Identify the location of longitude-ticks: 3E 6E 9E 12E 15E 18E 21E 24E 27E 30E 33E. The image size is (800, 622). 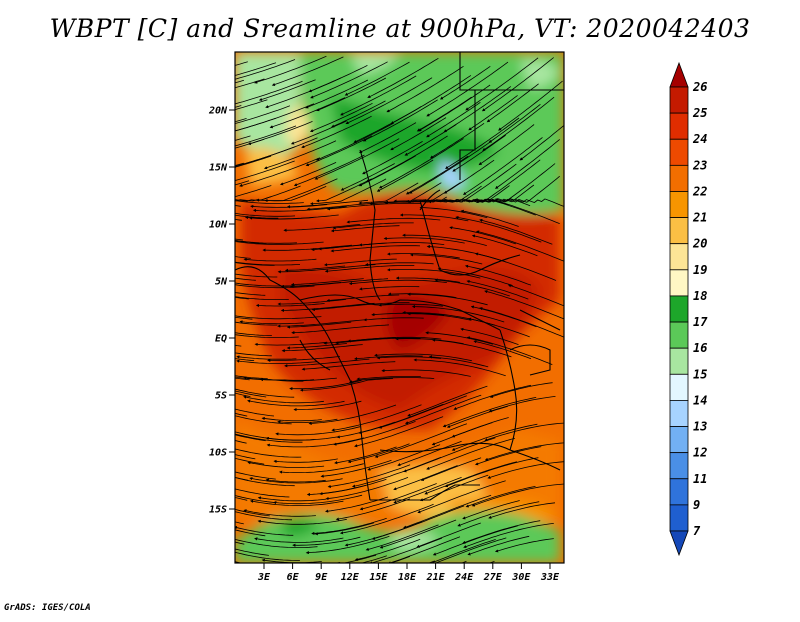
(408, 573).